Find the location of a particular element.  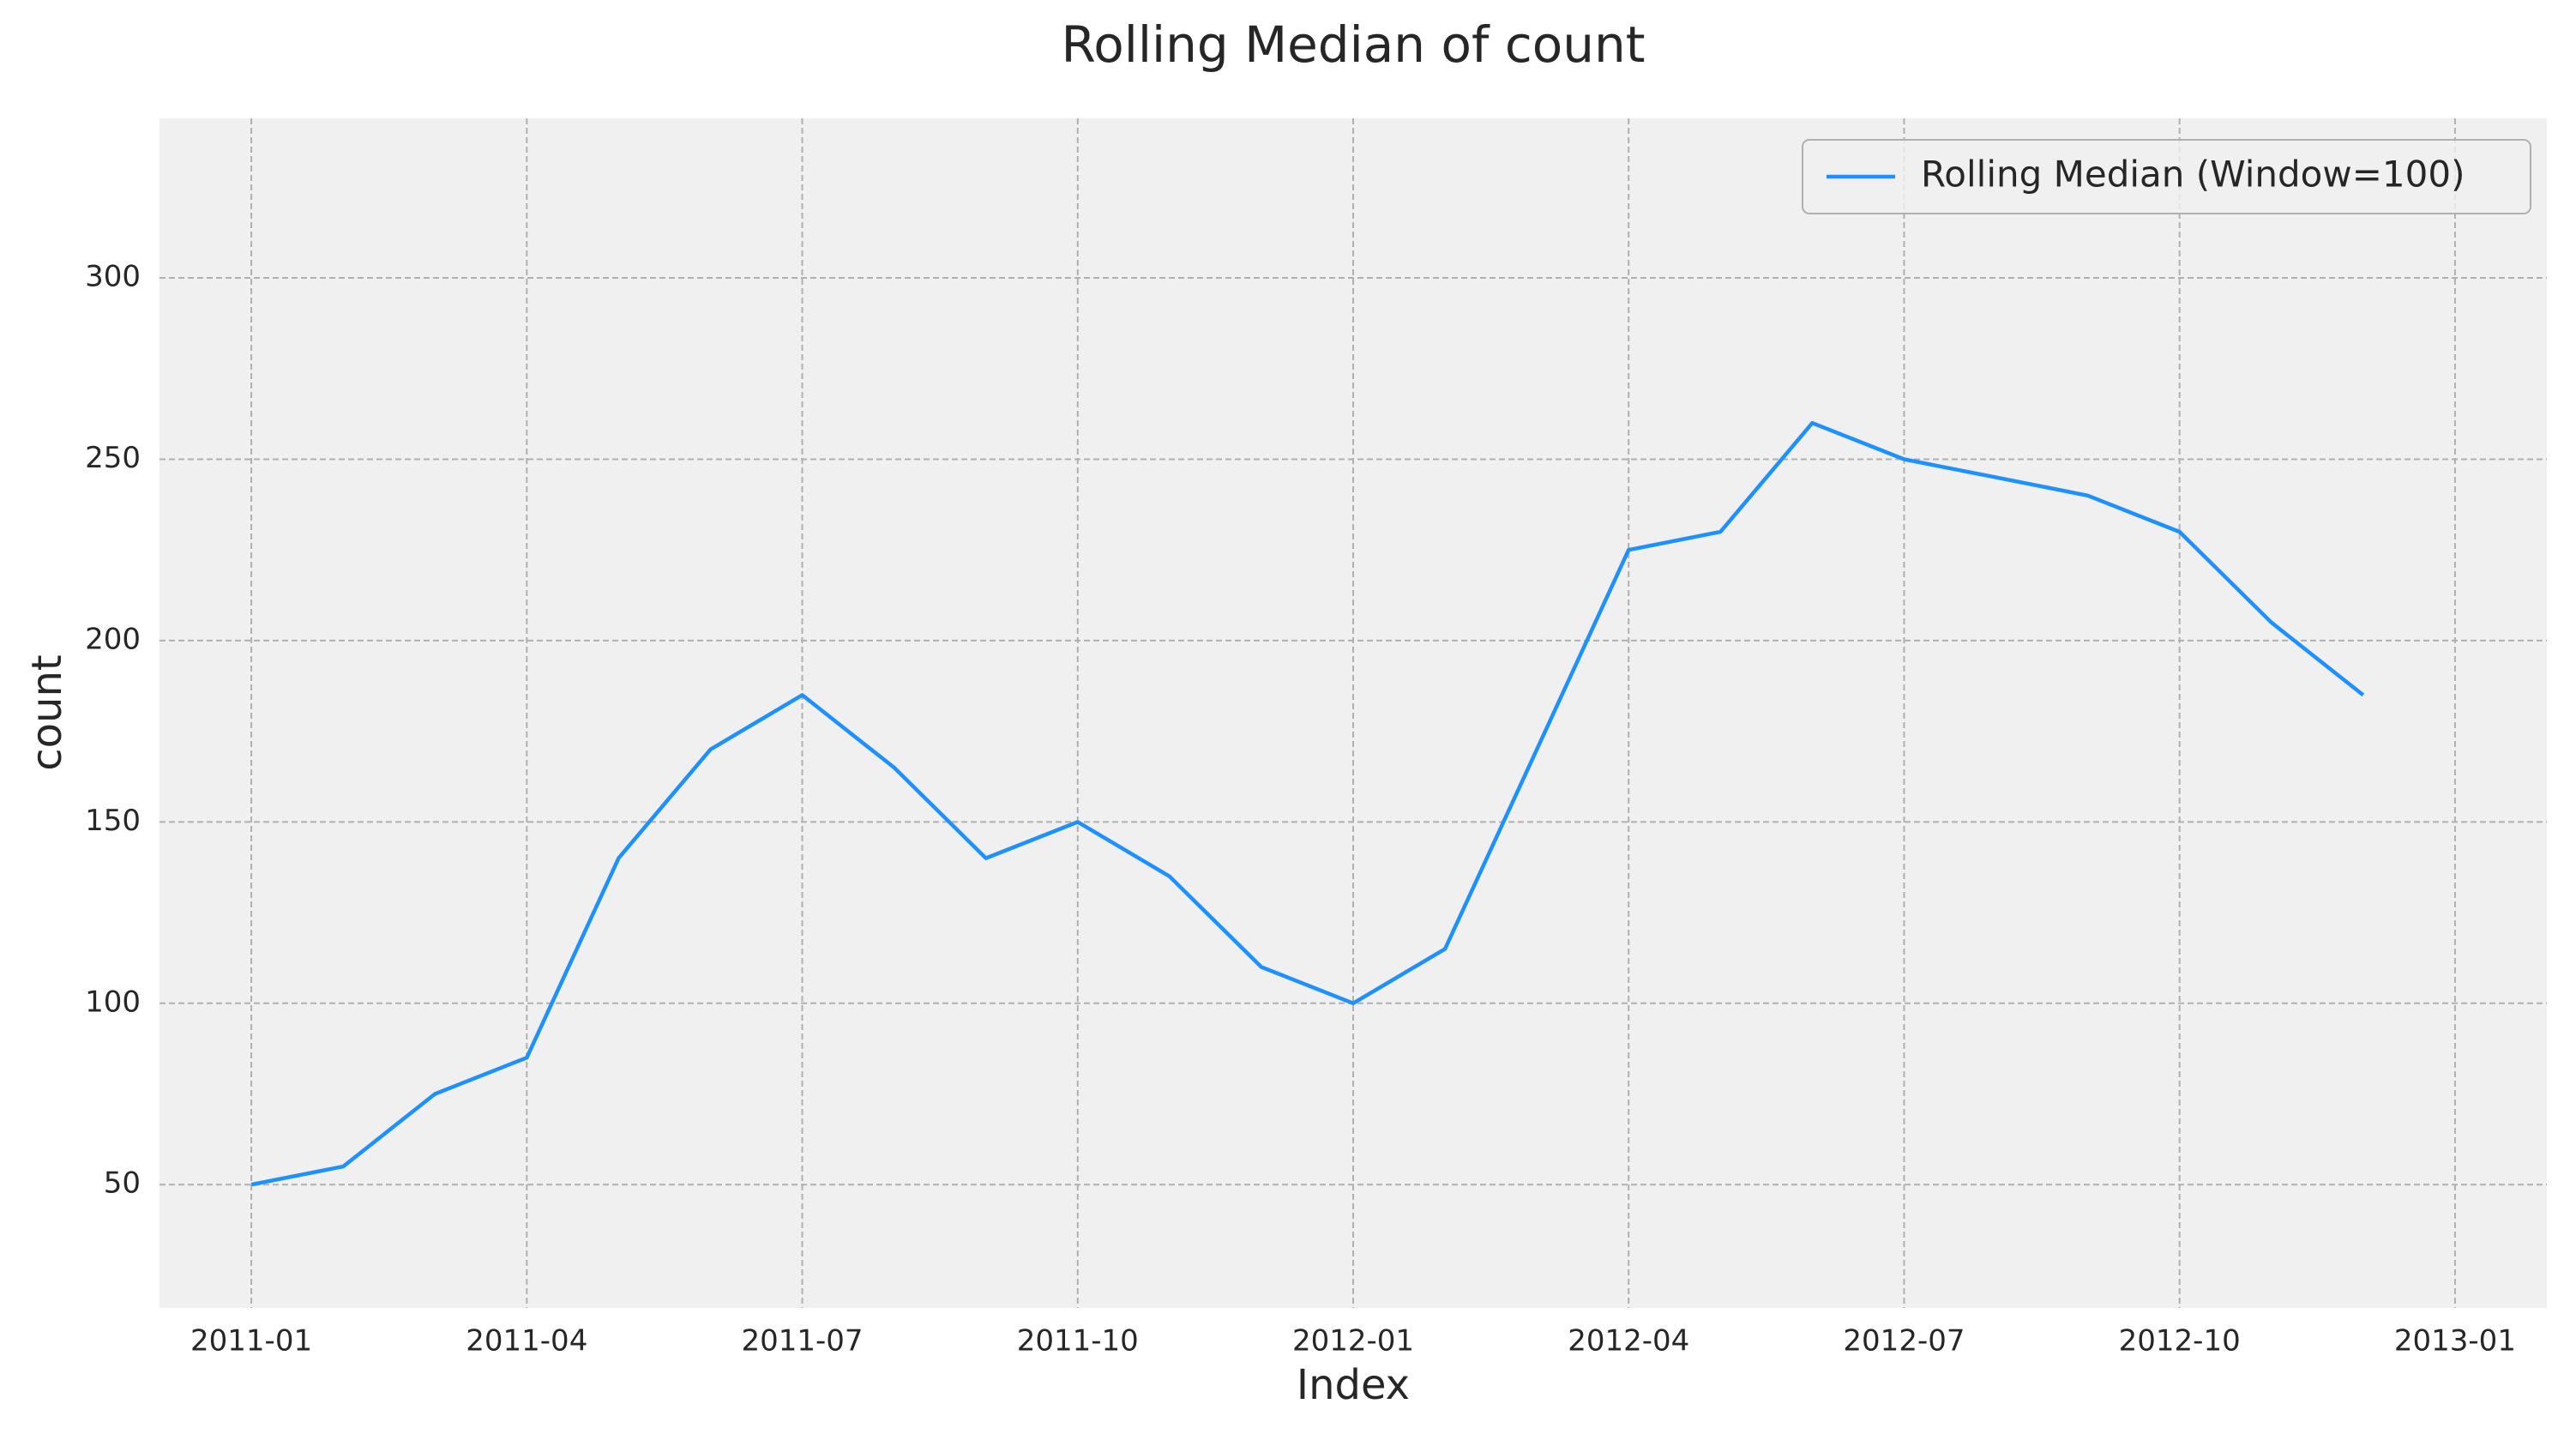

y-tick-label: 200 is located at coordinates (113, 639).